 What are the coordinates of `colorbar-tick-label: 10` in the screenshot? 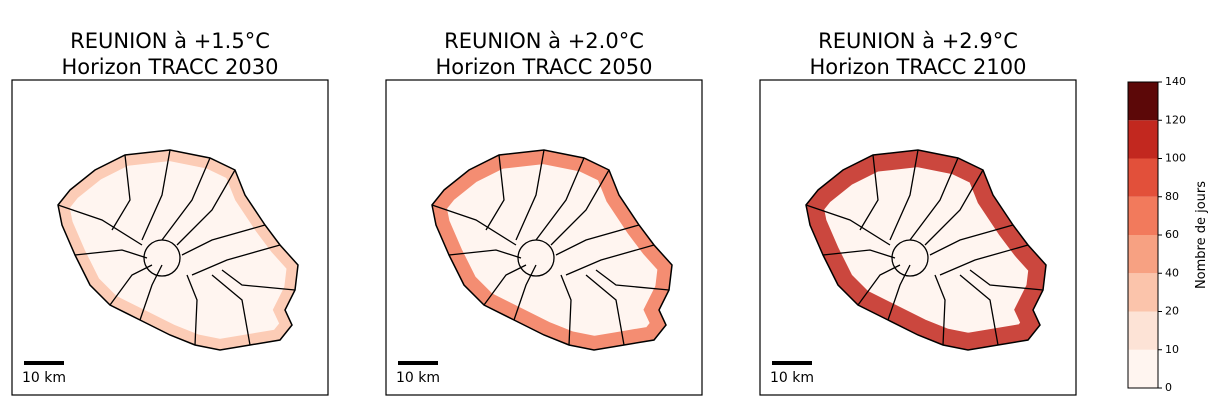 It's located at (1172, 349).